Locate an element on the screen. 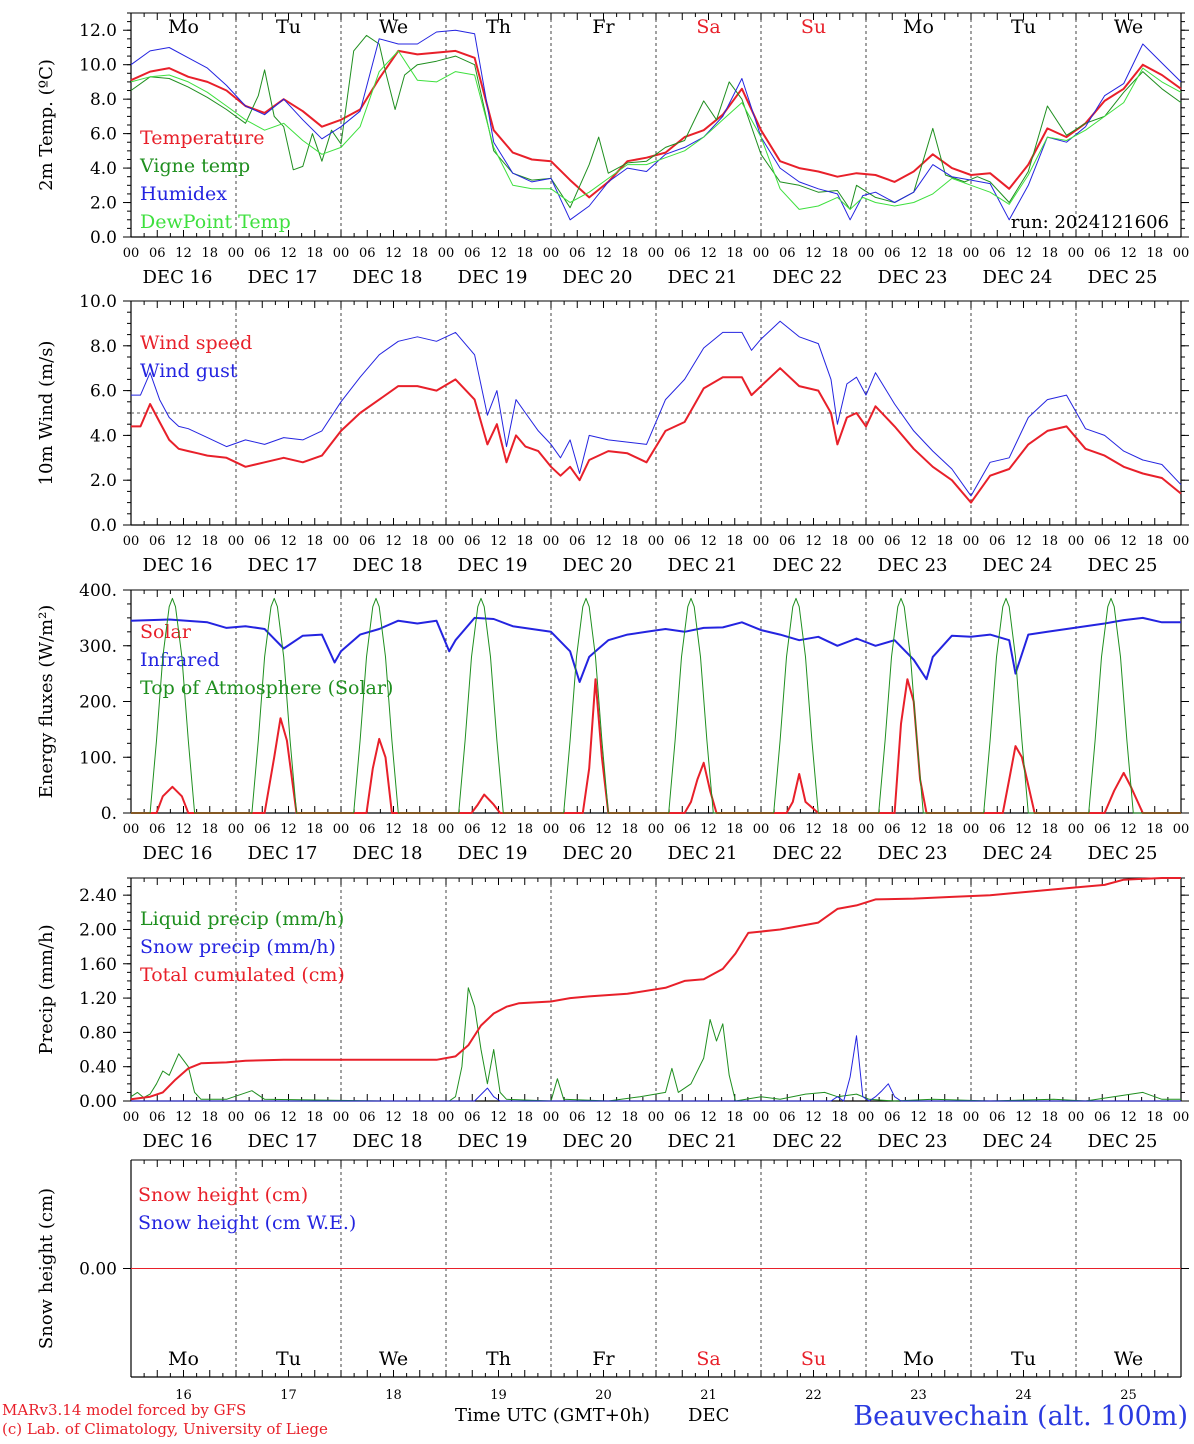  series-line-top-of-atmosphere-solar- is located at coordinates (656, 705).